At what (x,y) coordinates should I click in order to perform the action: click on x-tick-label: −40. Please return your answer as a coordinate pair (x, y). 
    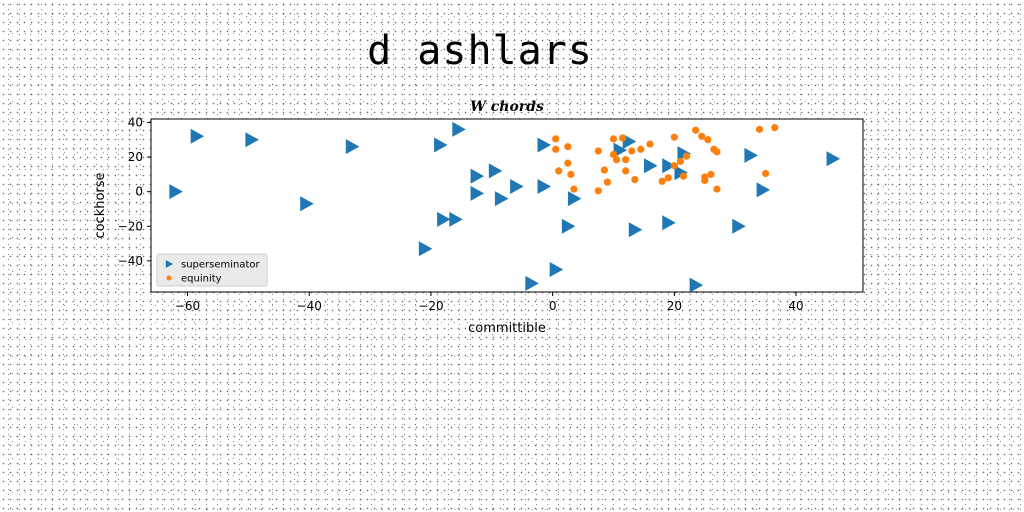
    Looking at the image, I should click on (309, 306).